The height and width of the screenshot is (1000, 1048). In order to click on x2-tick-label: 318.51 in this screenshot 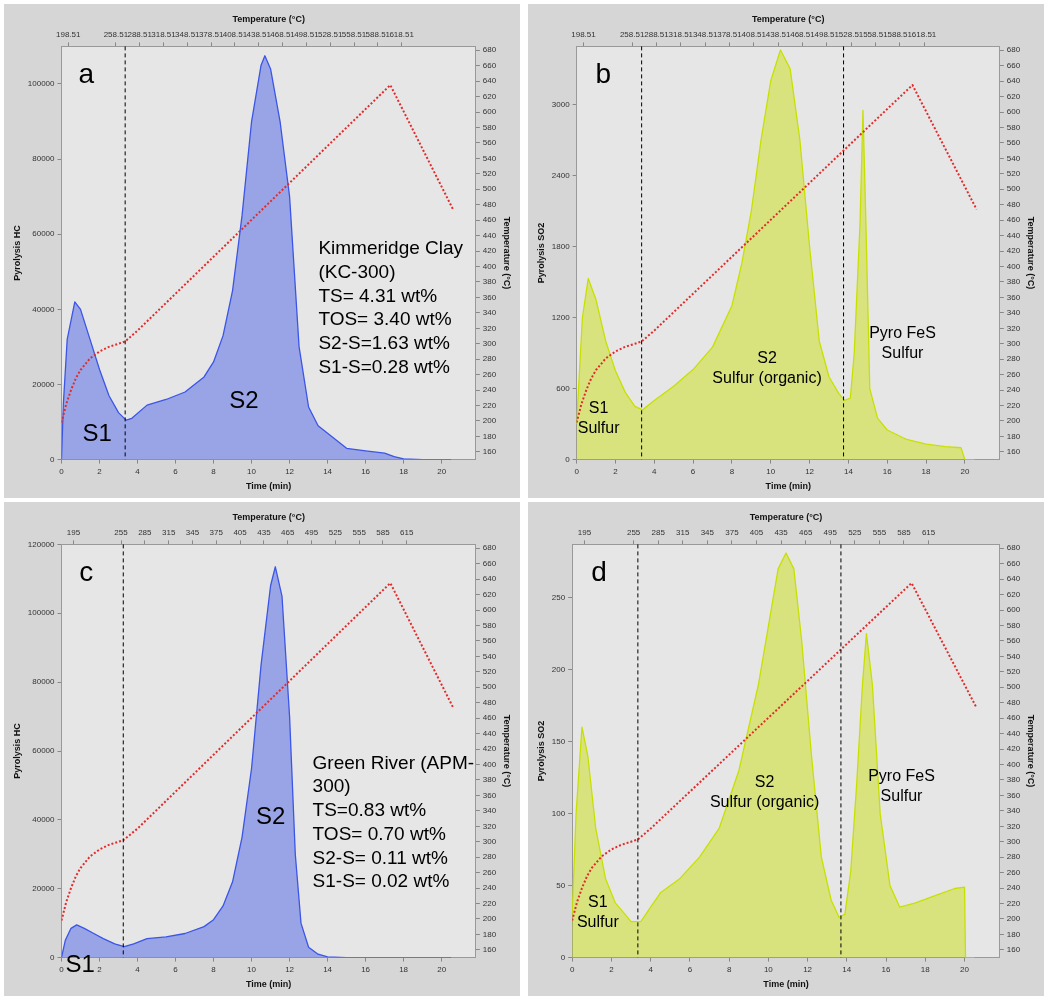, I will do `click(681, 34)`.